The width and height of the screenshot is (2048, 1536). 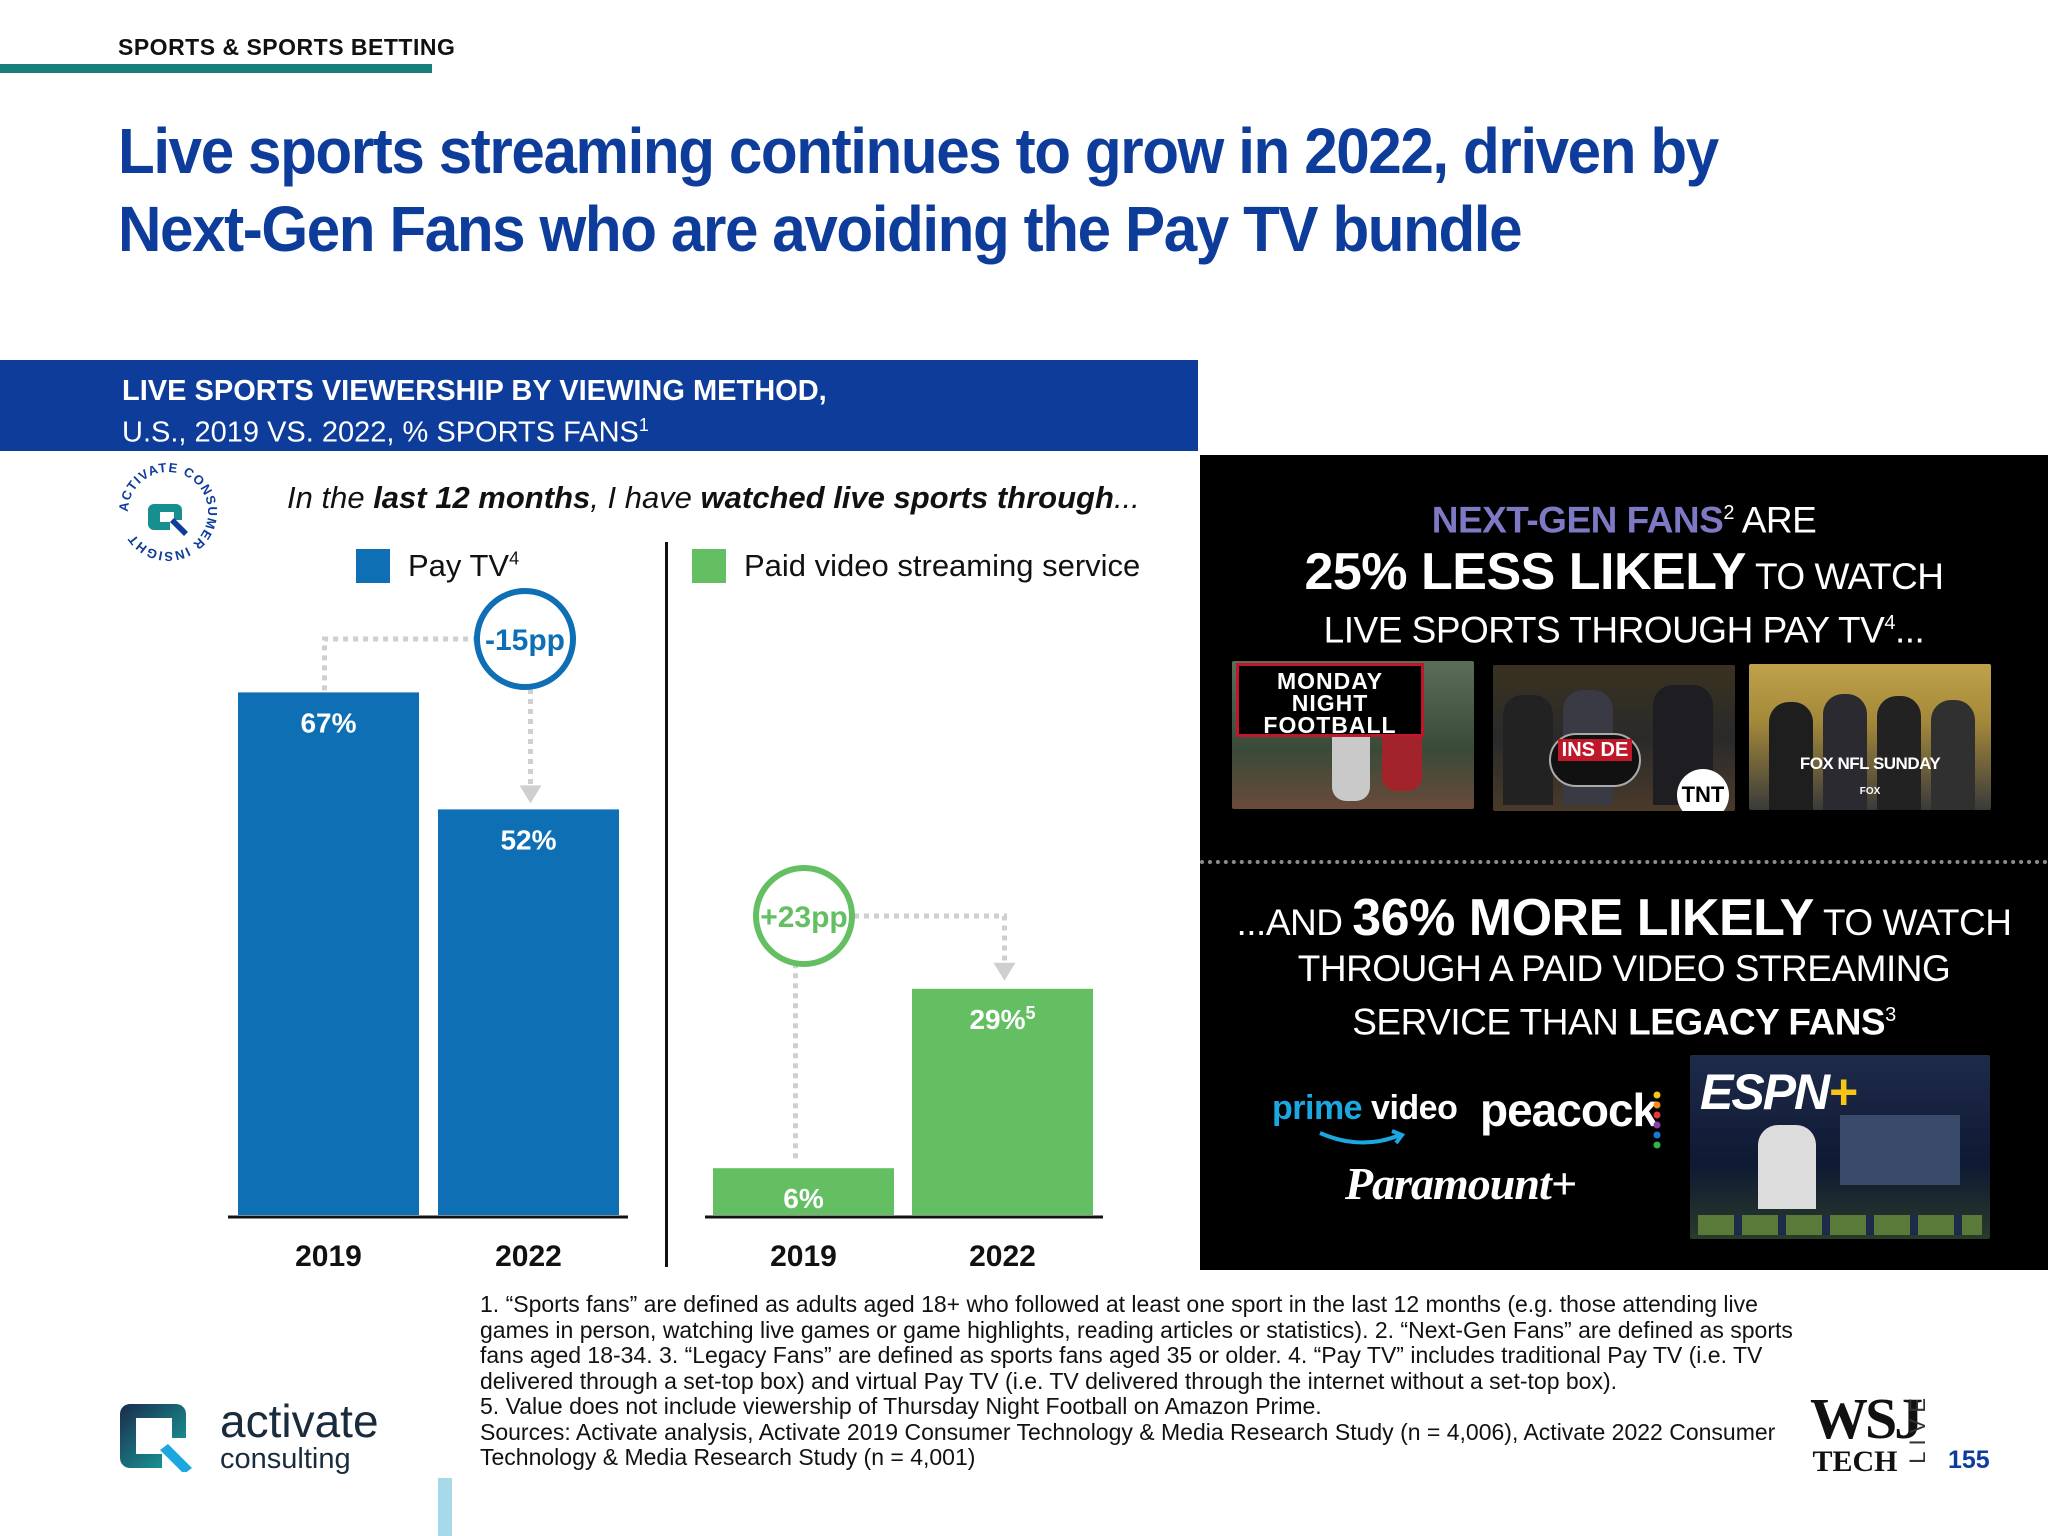 I want to click on pay-tv-connector-left, so click(x=398, y=663).